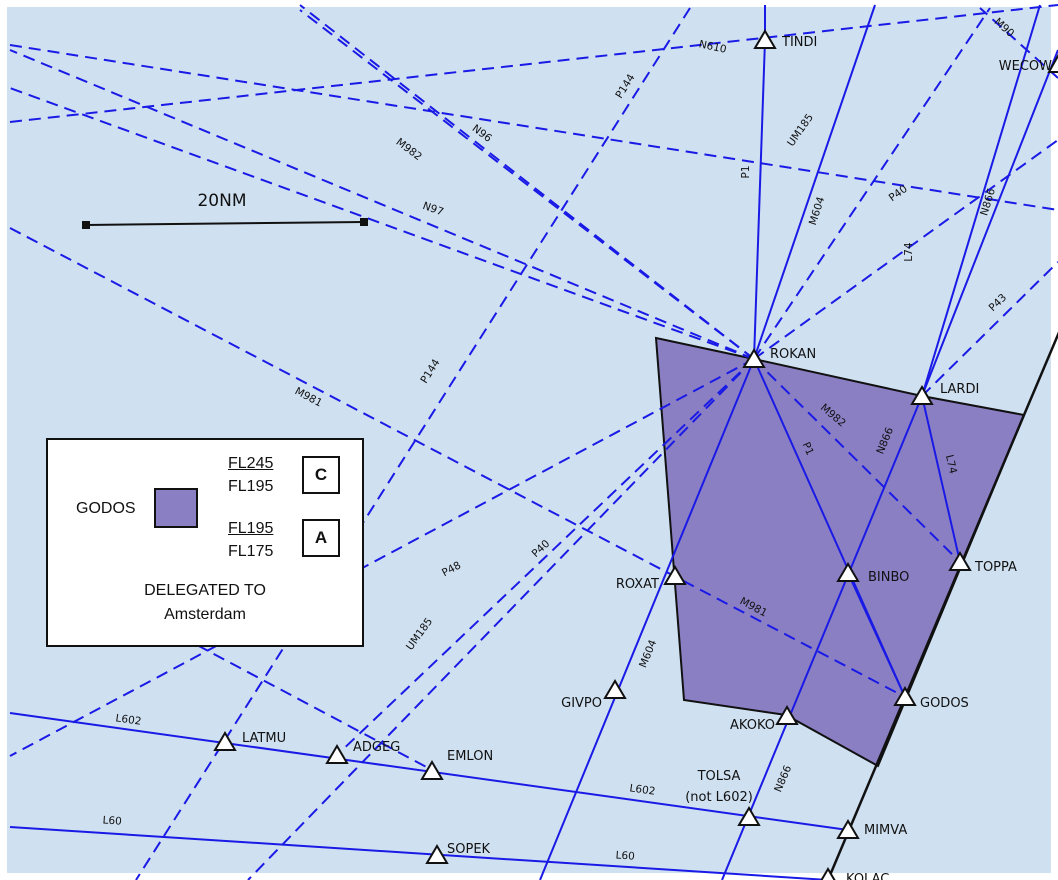 The width and height of the screenshot is (1058, 880). I want to click on waypoint-label-adgeg: ADGEG, so click(376, 747).